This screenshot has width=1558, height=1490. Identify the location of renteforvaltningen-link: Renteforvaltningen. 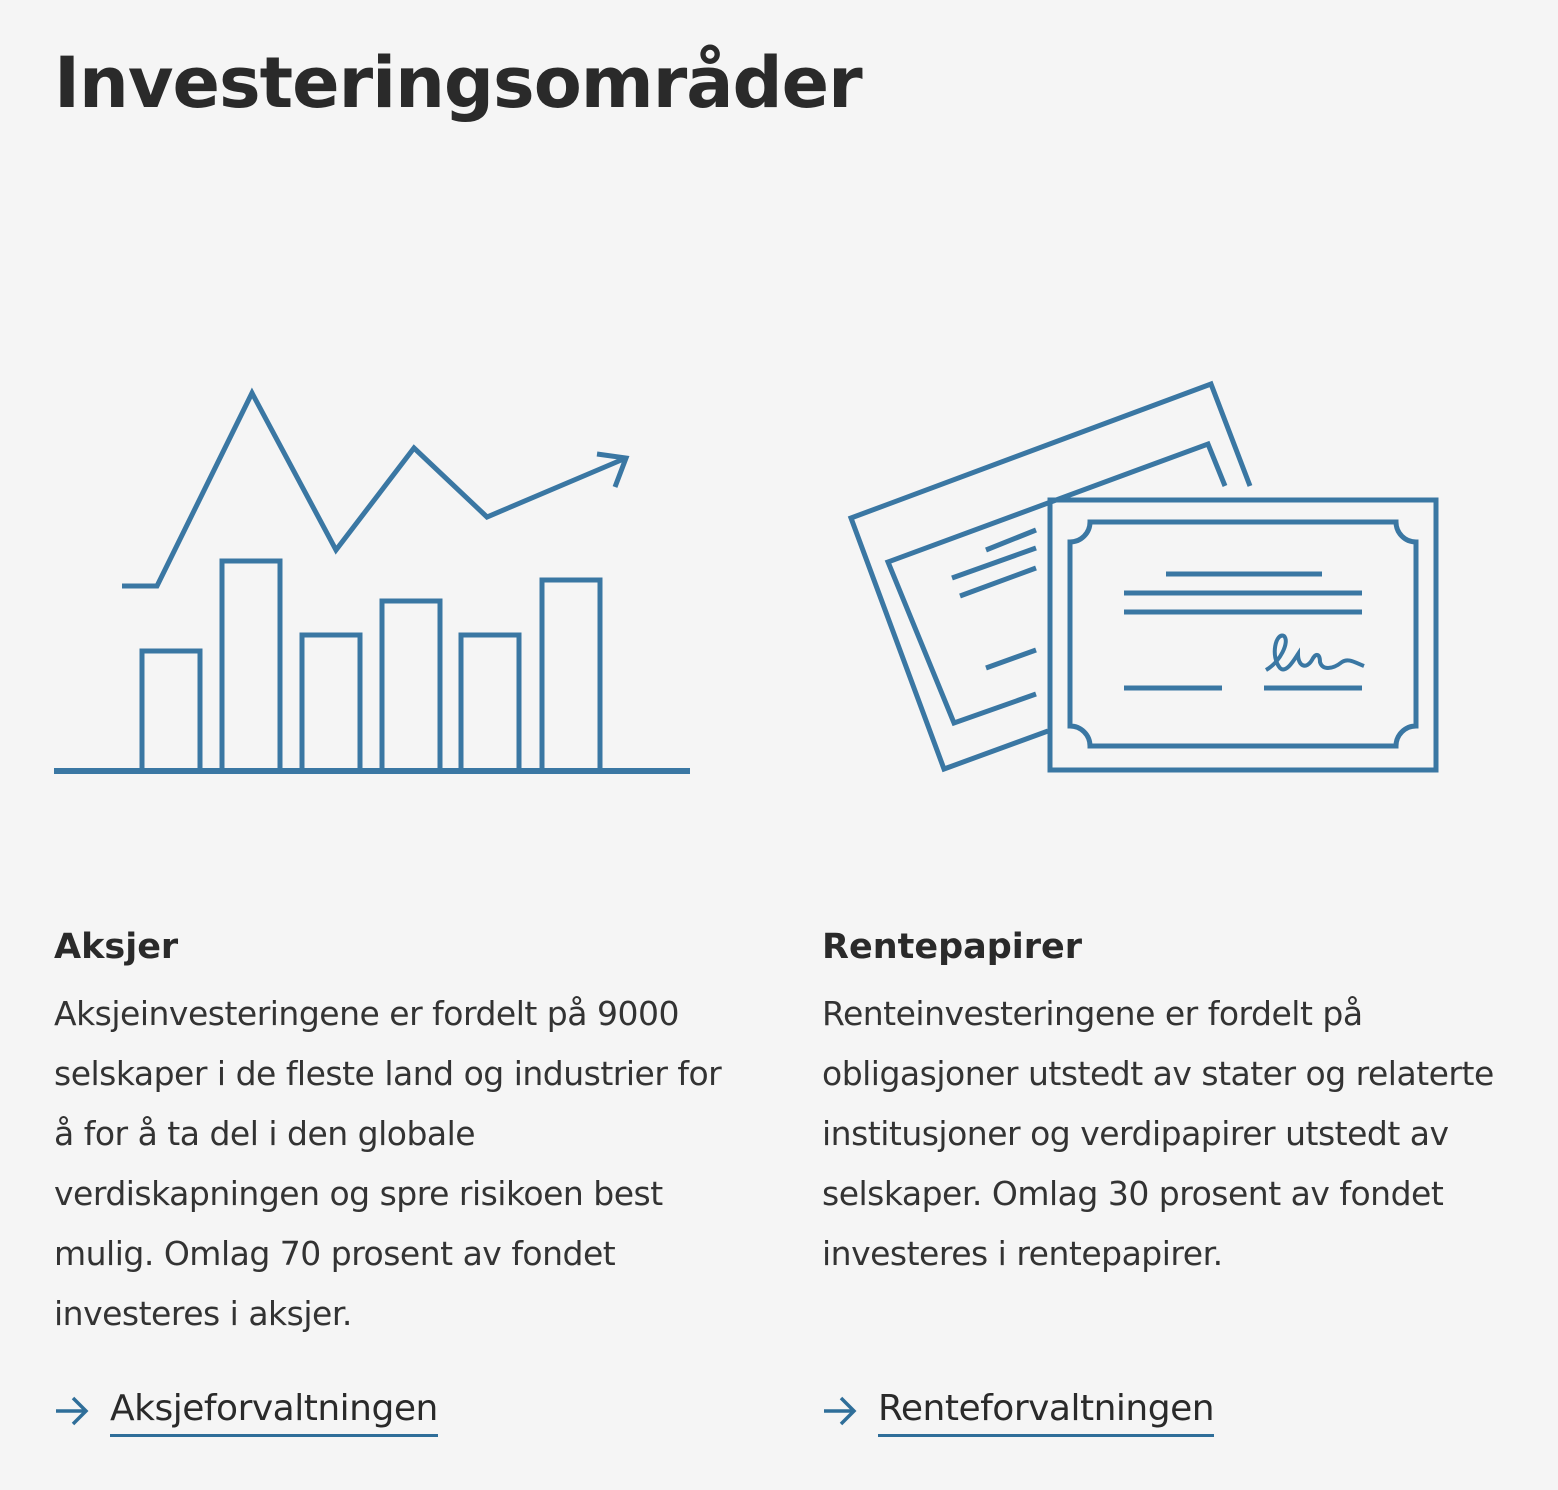
(1018, 1410).